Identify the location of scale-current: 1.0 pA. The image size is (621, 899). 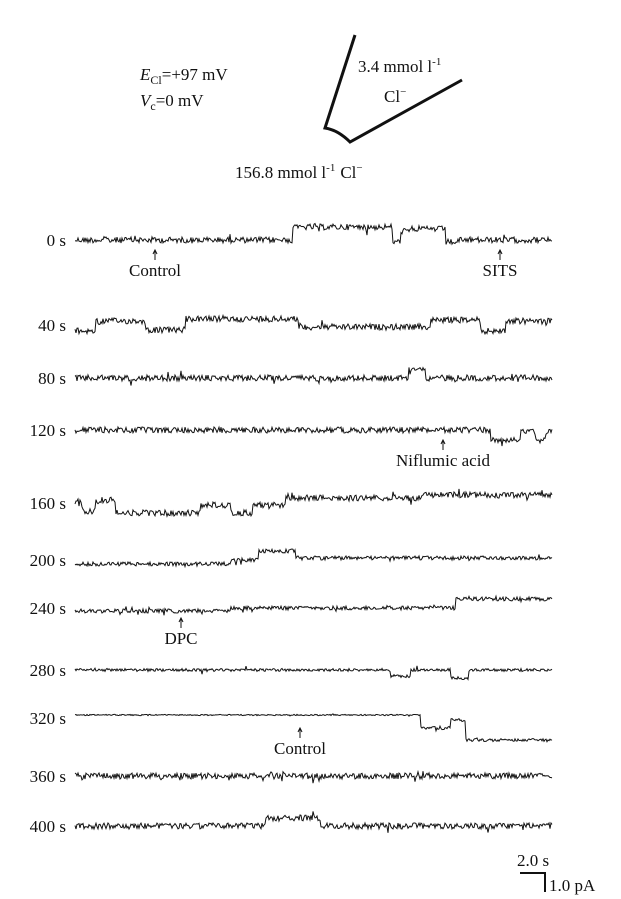
(572, 885).